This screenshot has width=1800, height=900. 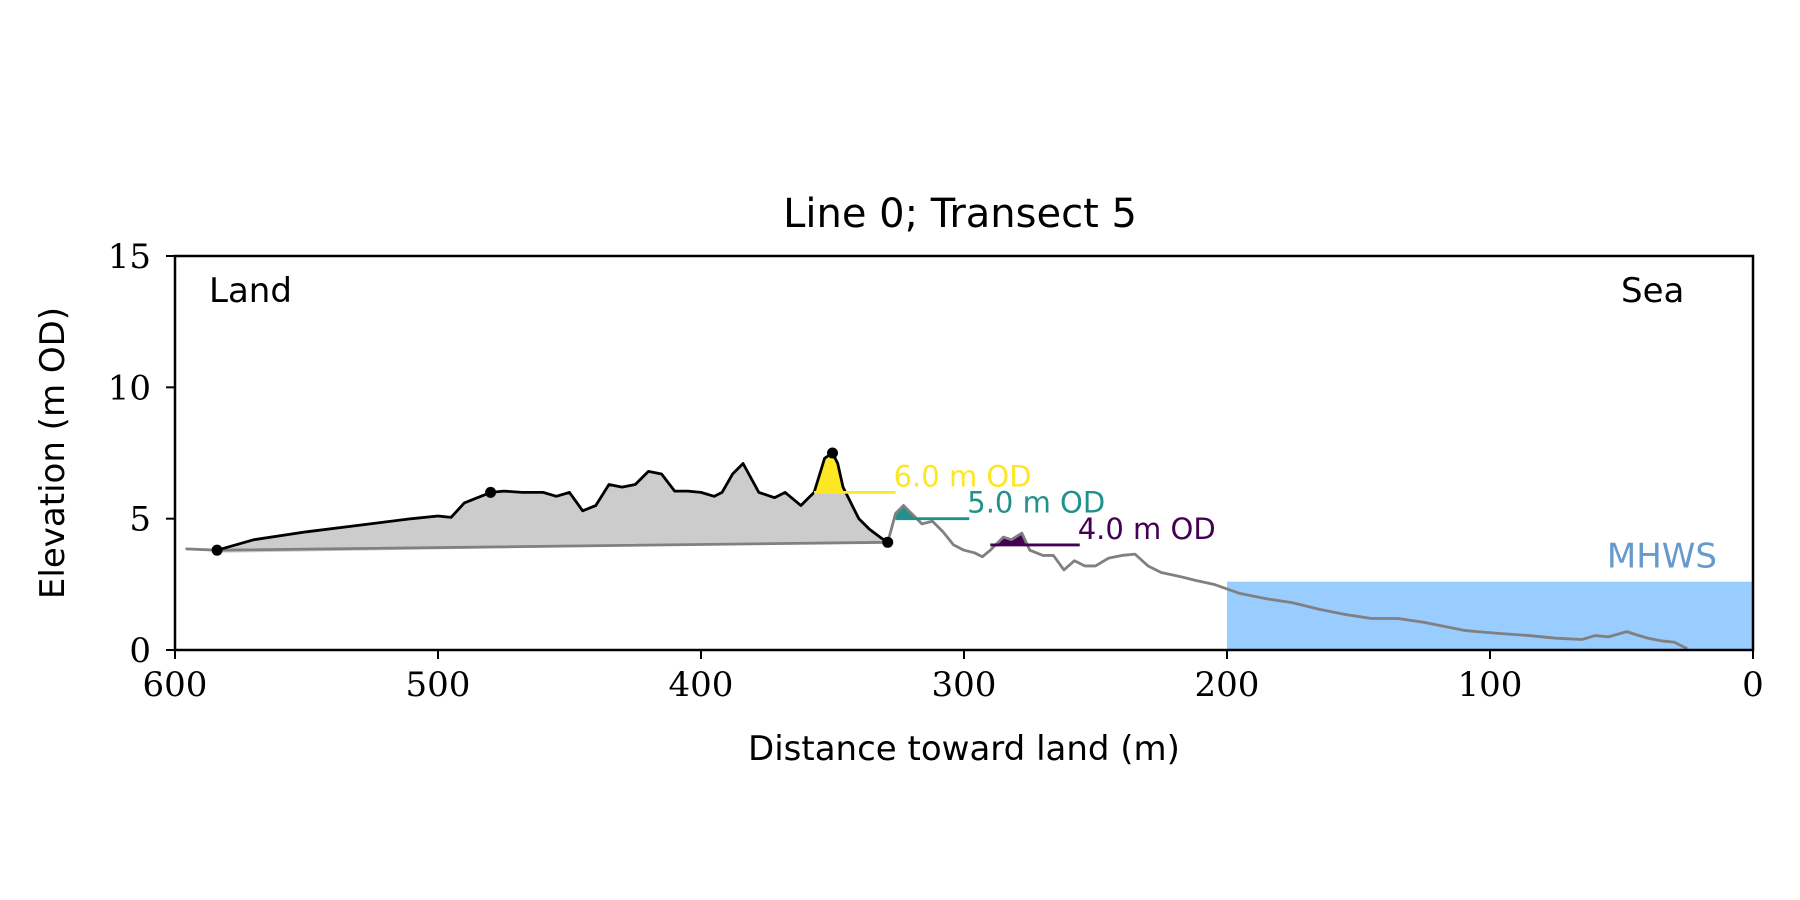 I want to click on outer-profile-line, so click(x=936, y=577).